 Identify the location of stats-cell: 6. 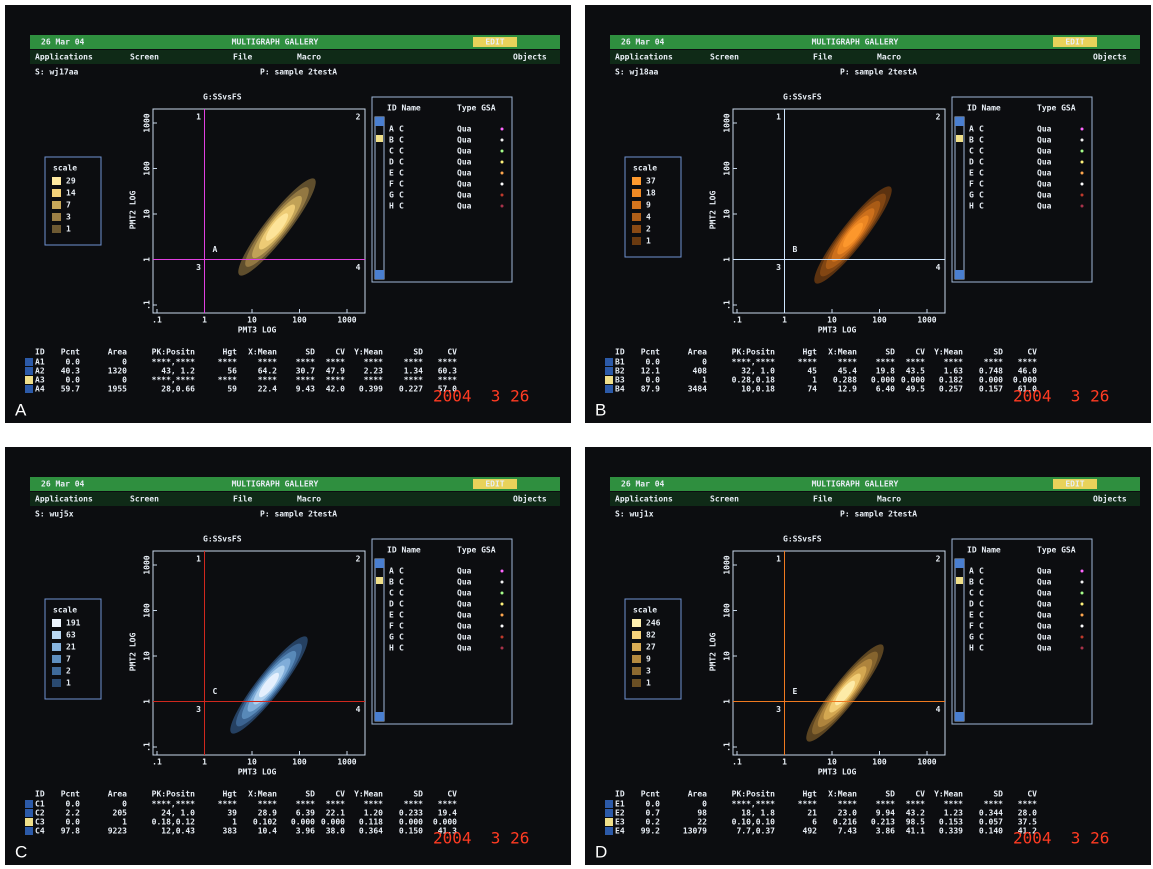
(814, 822).